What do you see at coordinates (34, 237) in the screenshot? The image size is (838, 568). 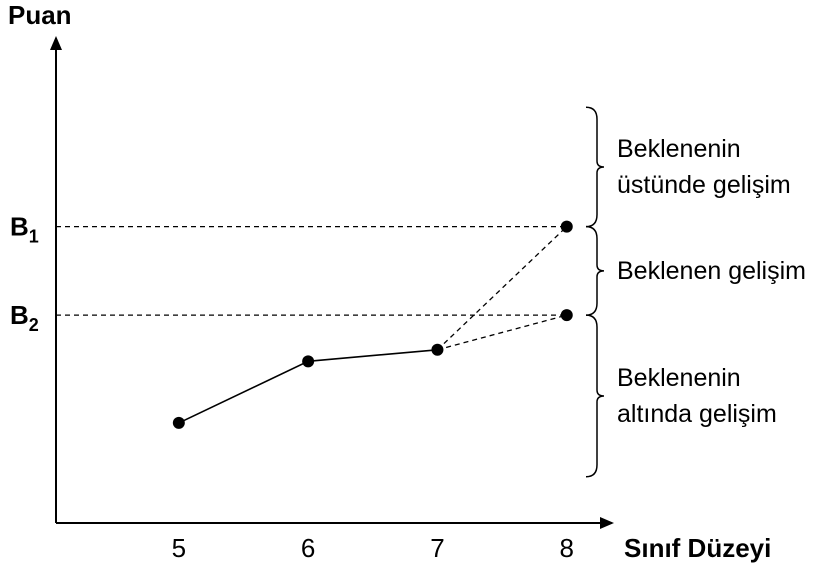 I see `level-label-subscript: 1` at bounding box center [34, 237].